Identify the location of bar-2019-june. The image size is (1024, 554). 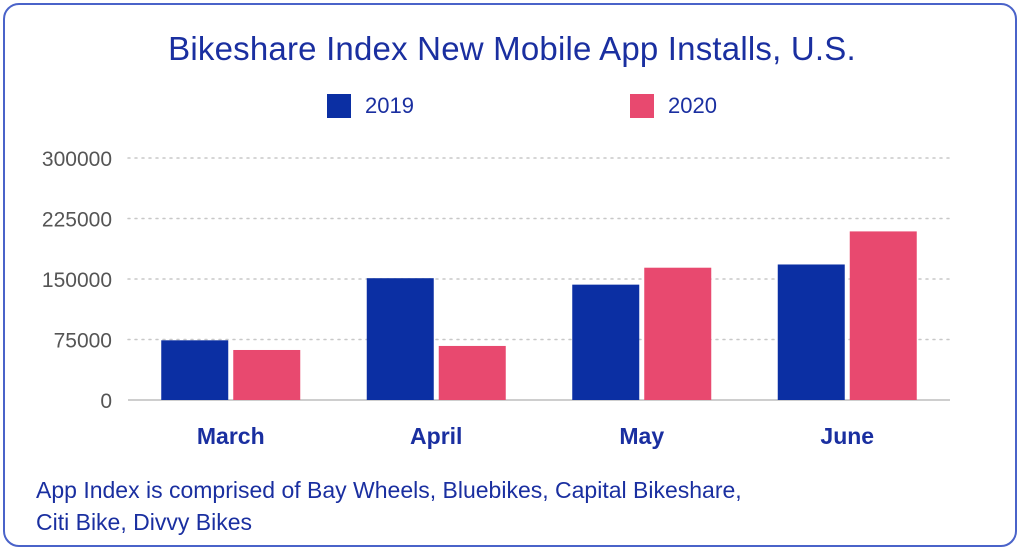
(811, 332).